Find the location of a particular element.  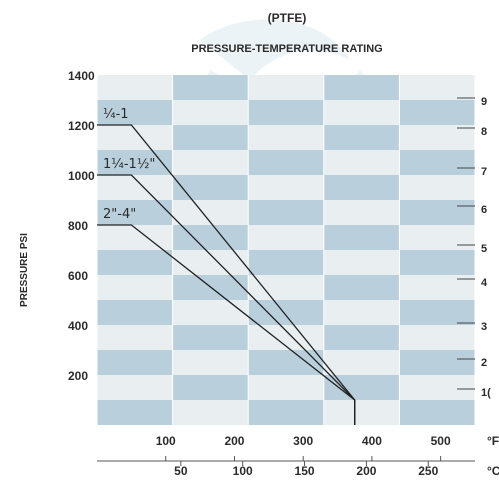

y-tick-label: 1000 is located at coordinates (81, 176).